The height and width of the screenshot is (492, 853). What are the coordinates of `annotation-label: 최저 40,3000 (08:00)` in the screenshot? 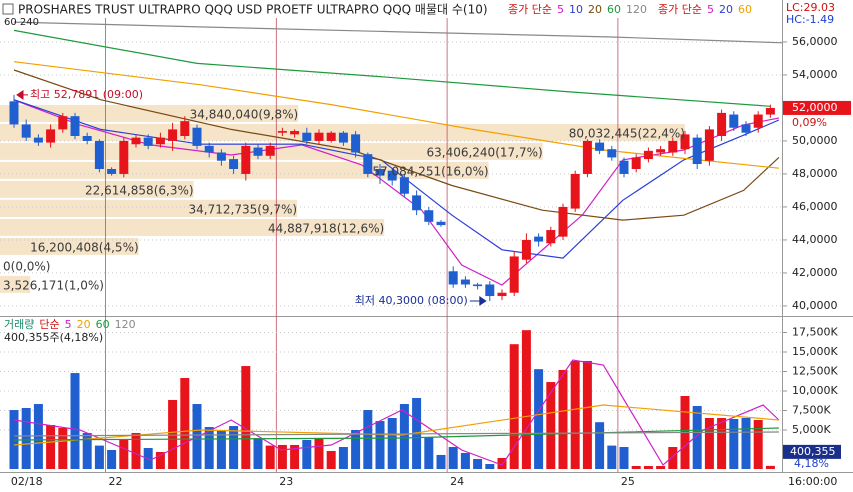 It's located at (411, 300).